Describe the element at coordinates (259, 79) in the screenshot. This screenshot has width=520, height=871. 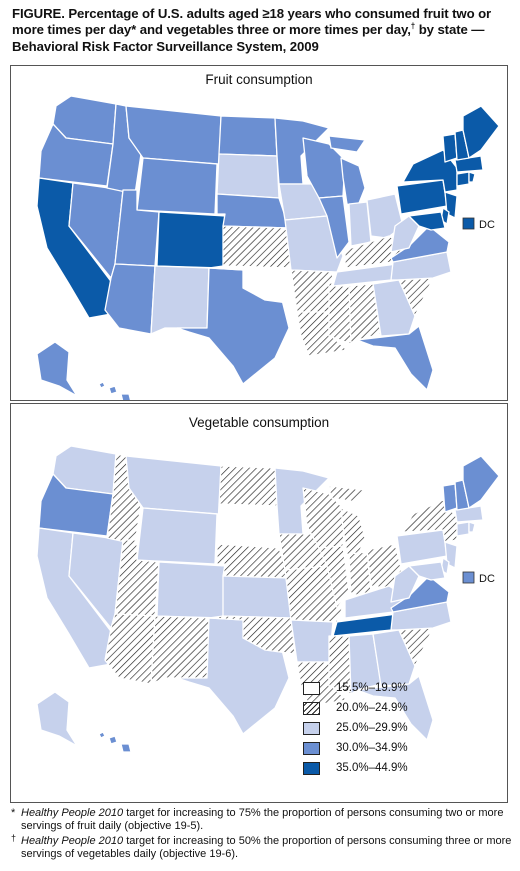
I see `fruit-map-title: Fruit consumption` at that location.